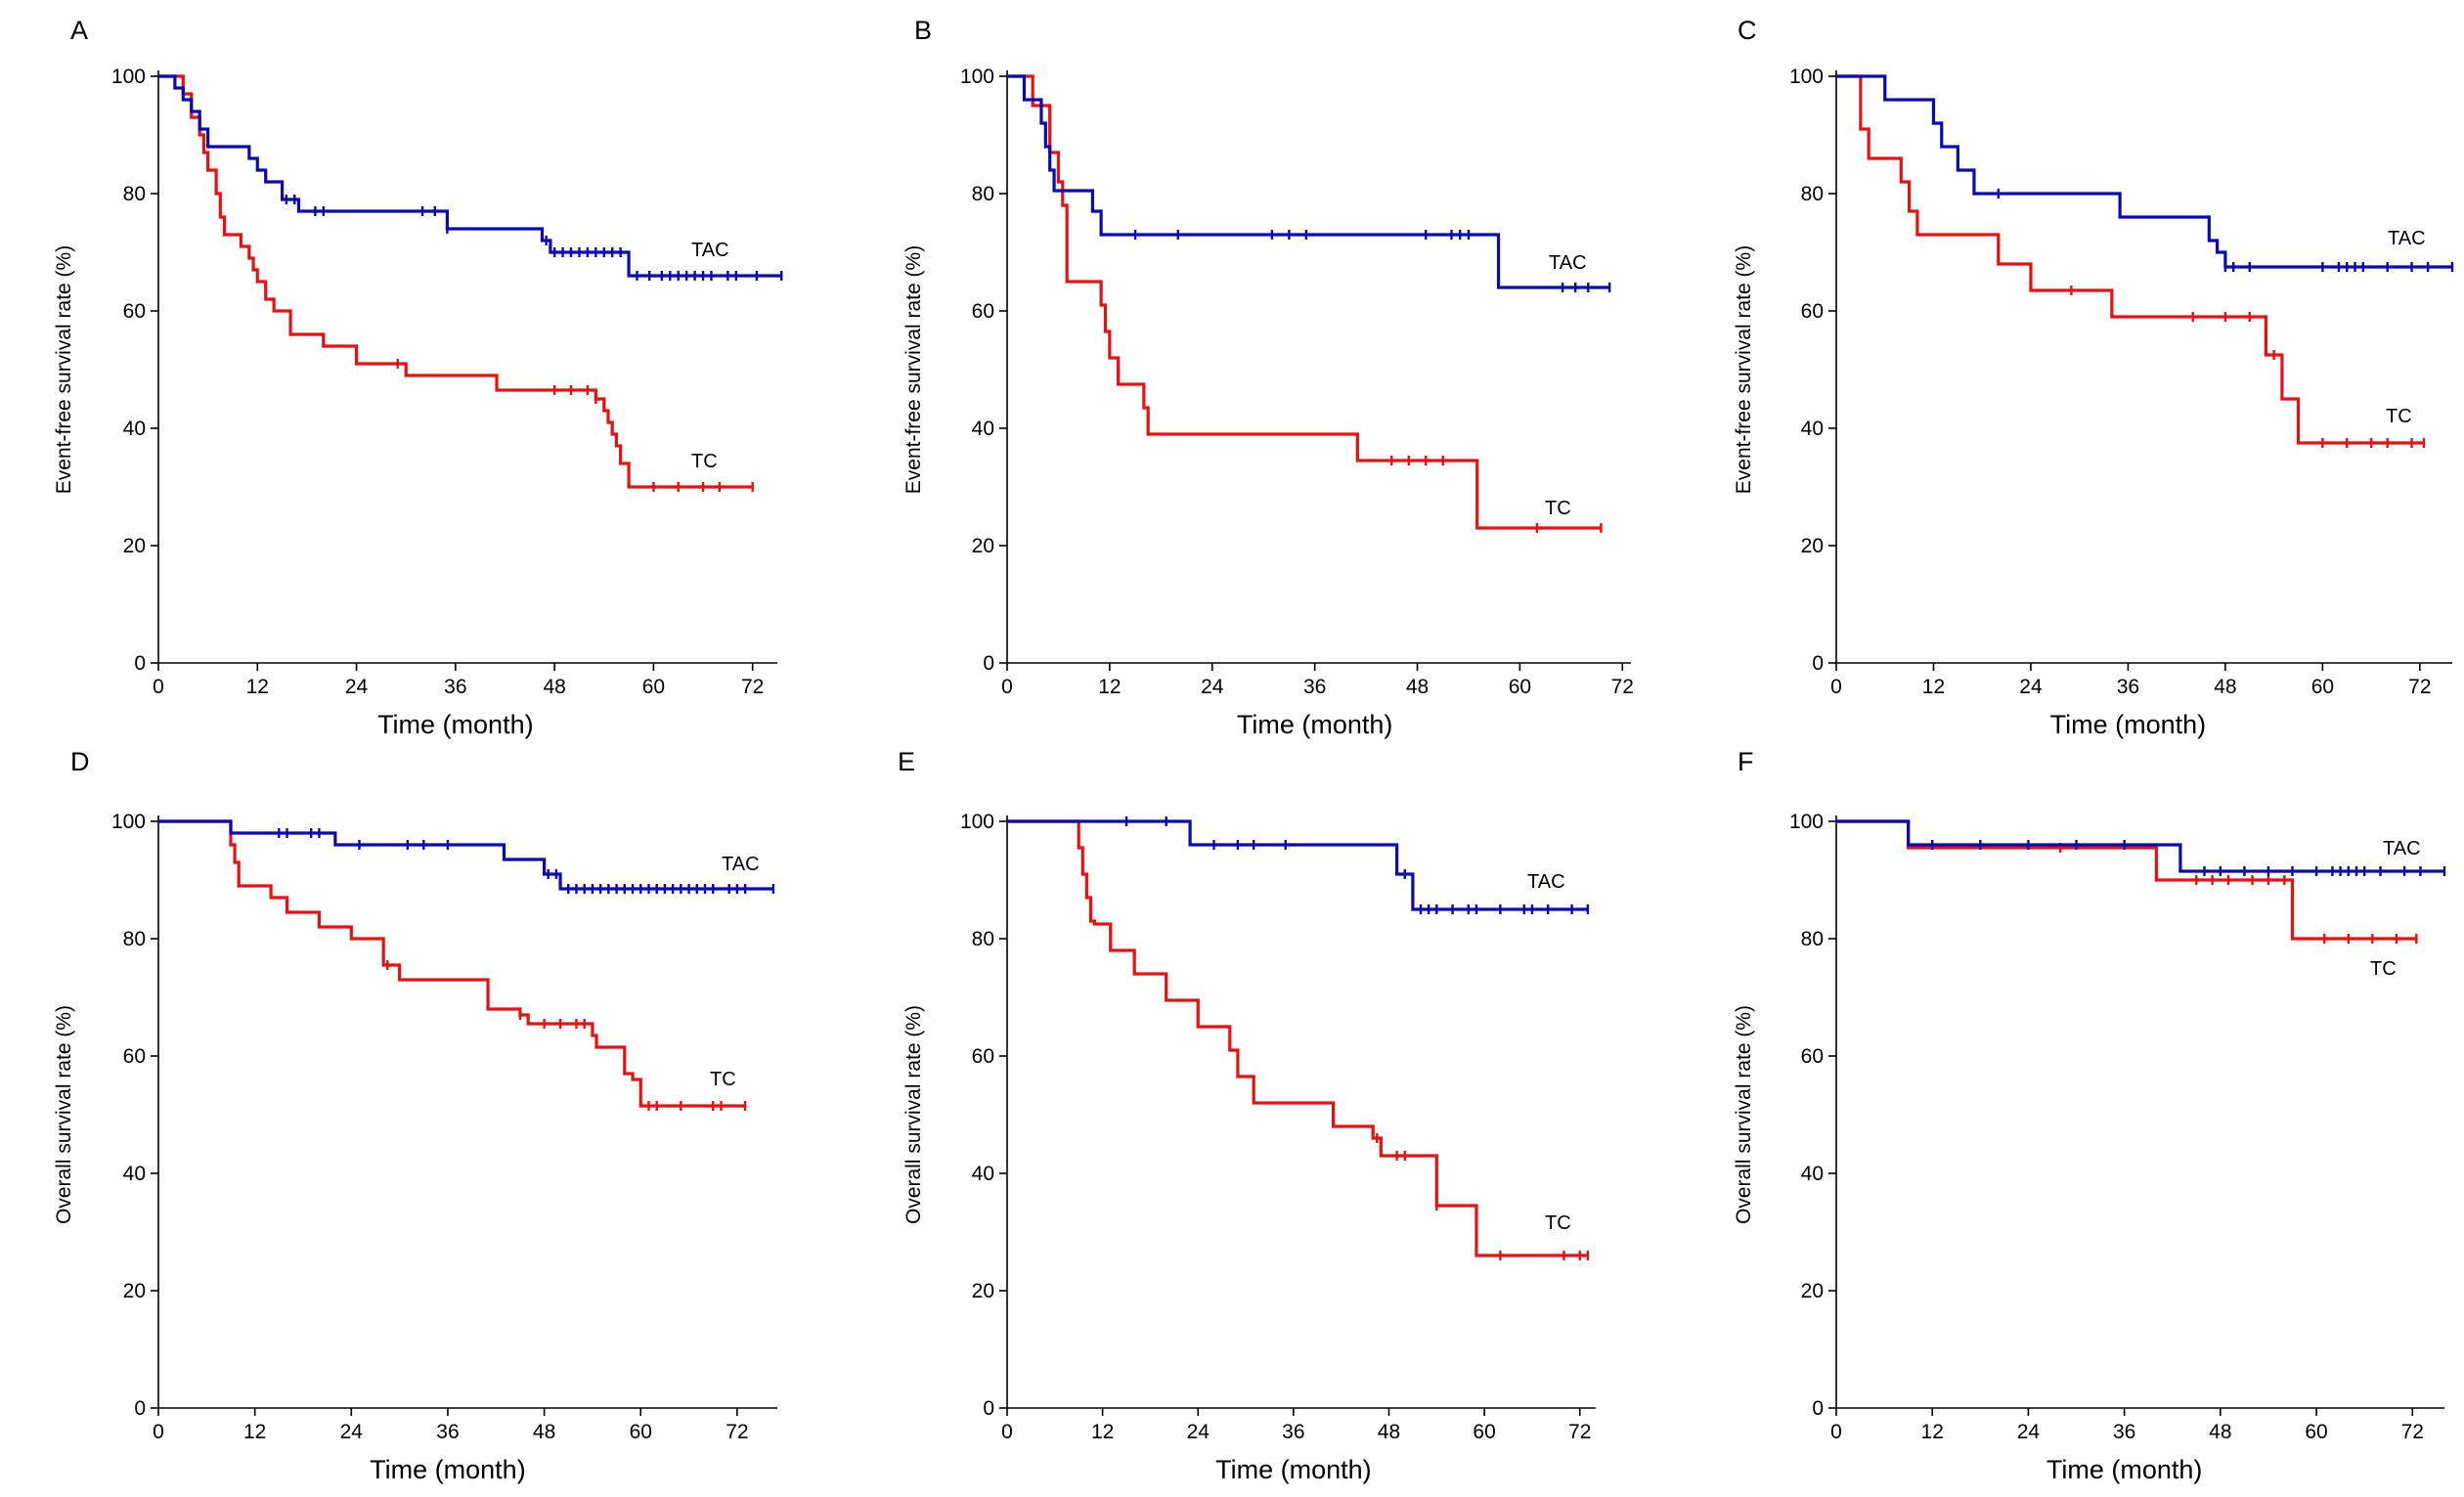 Image resolution: width=2464 pixels, height=1497 pixels. Describe the element at coordinates (1747, 30) in the screenshot. I see `panel-letter-c: C` at that location.